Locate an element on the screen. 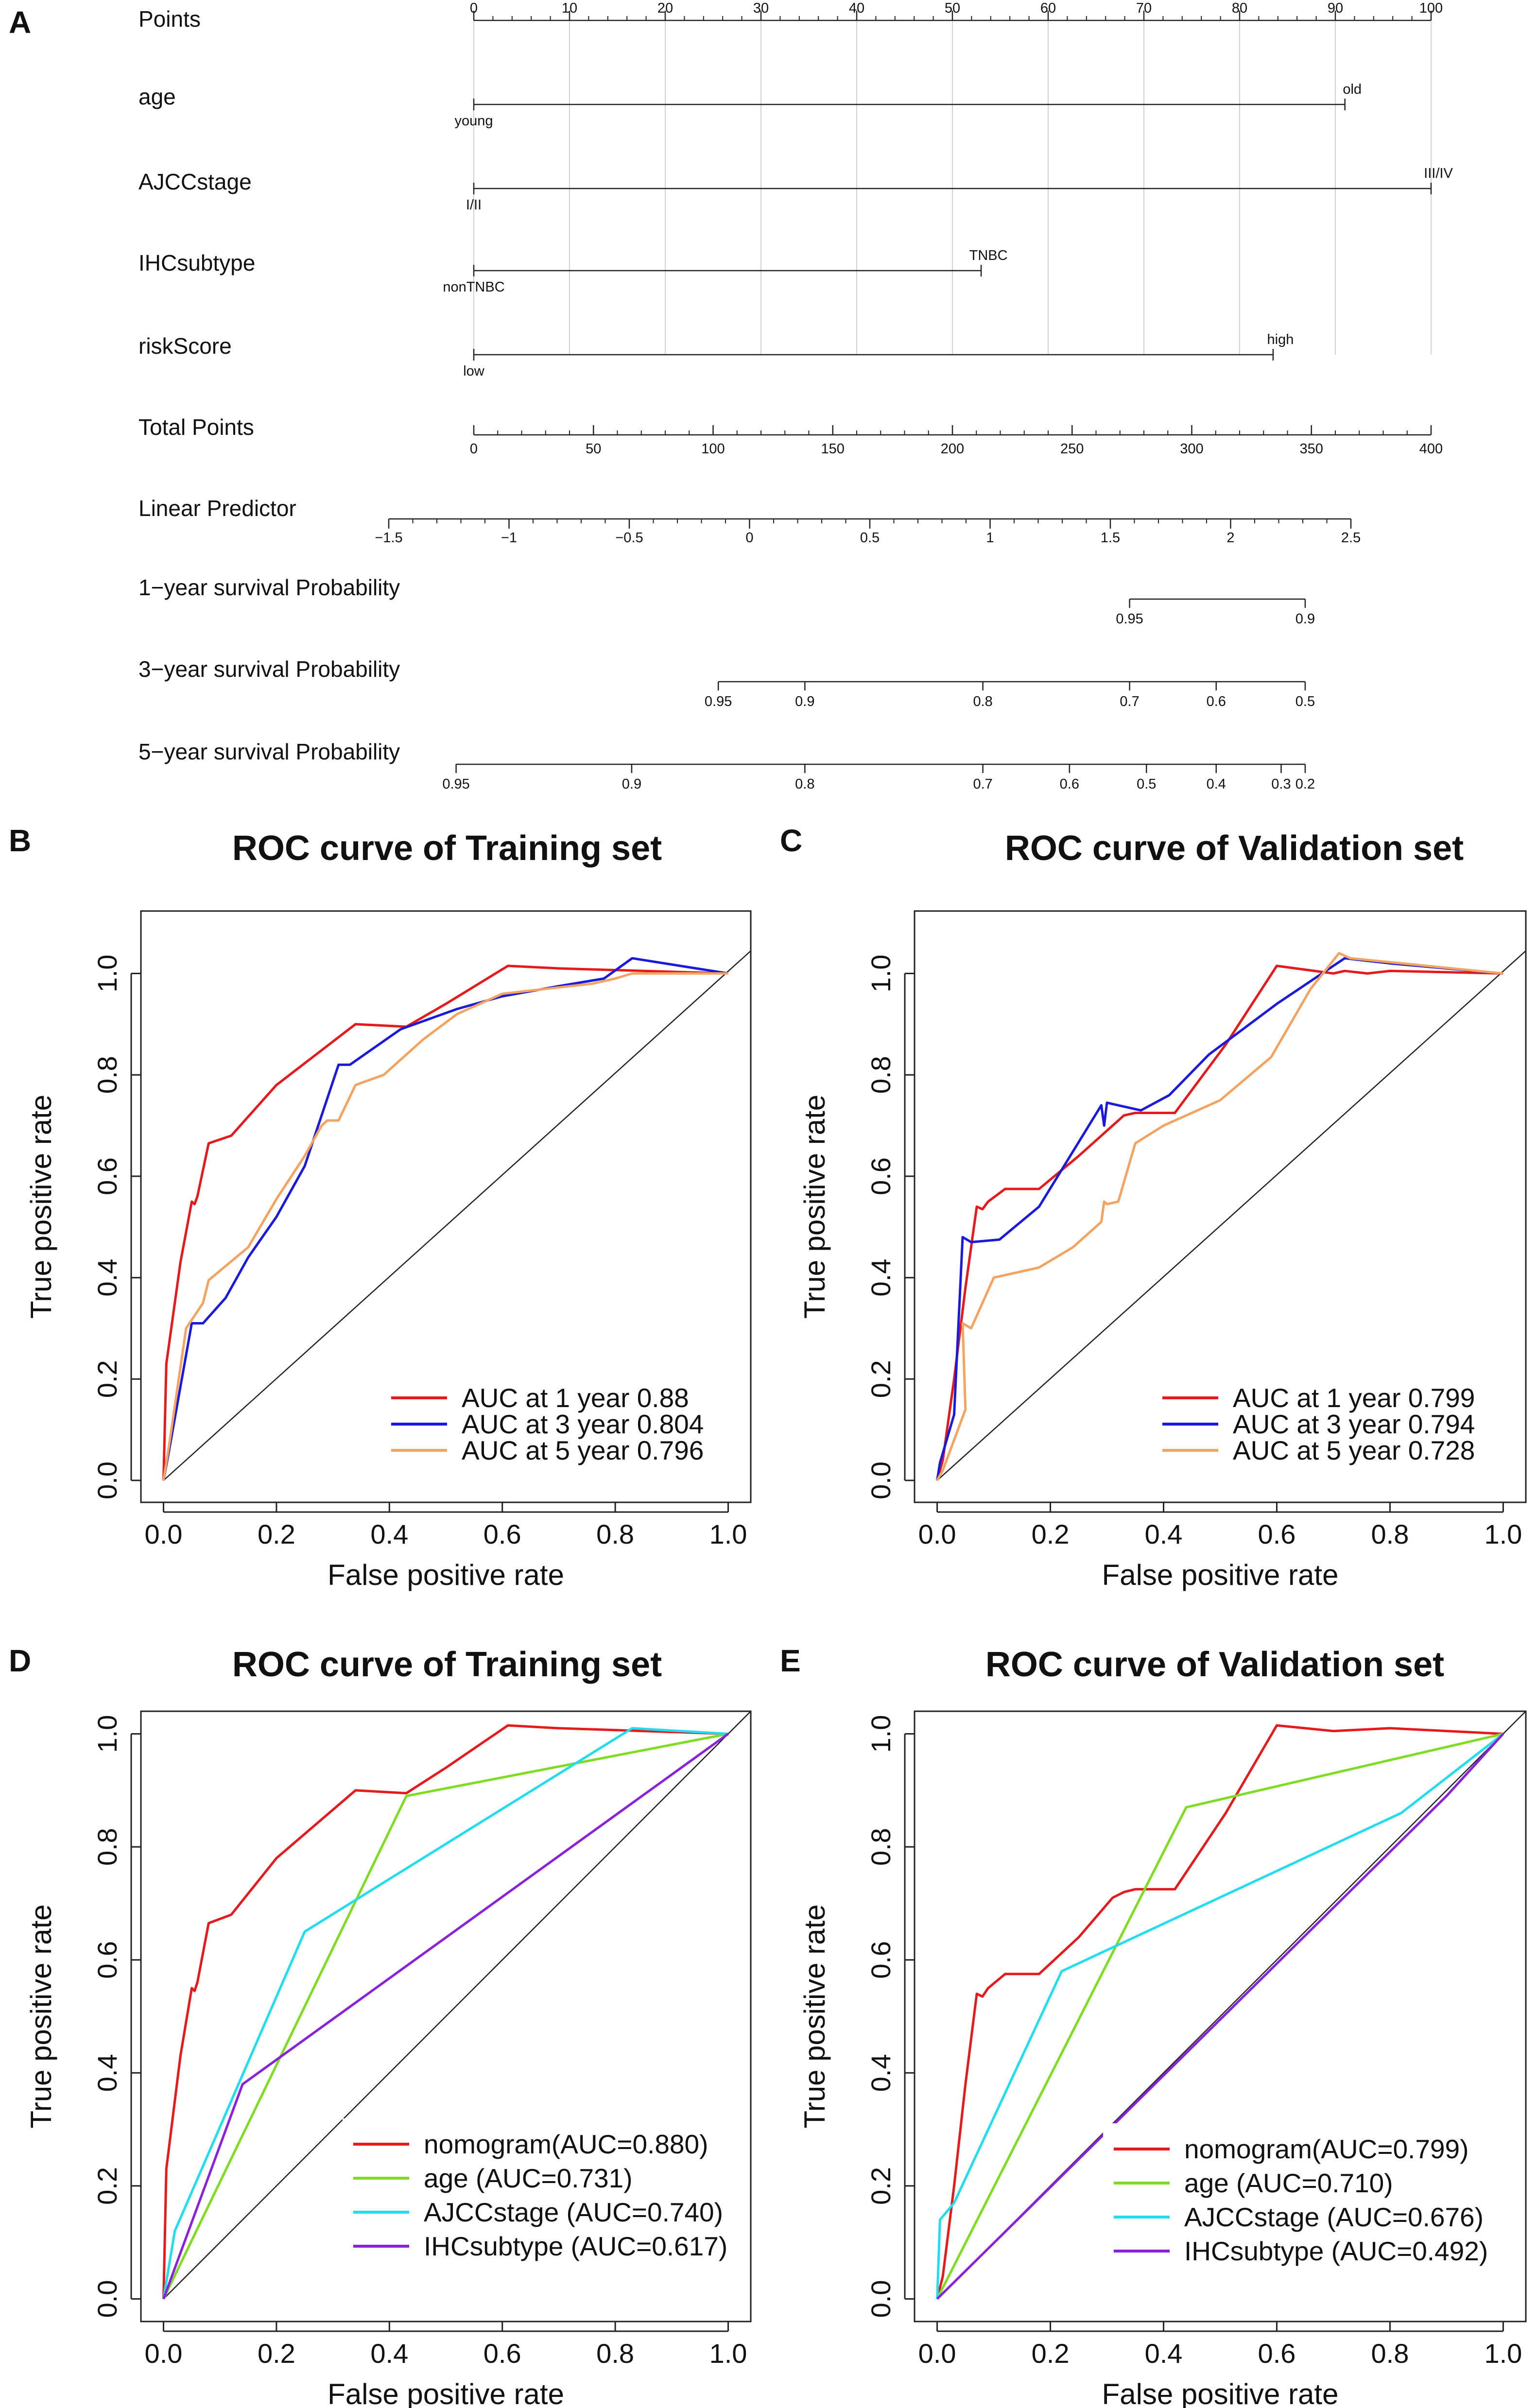 The width and height of the screenshot is (1537, 2408). nomogram-gridlines is located at coordinates (953, 188).